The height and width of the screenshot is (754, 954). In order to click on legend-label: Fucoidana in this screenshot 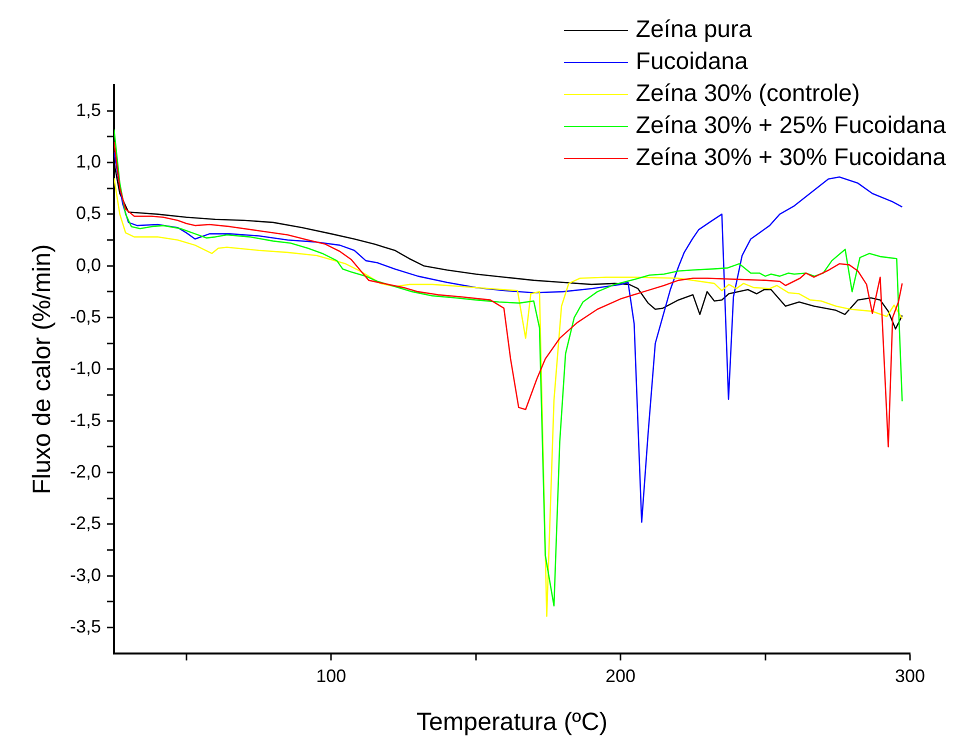, I will do `click(692, 62)`.